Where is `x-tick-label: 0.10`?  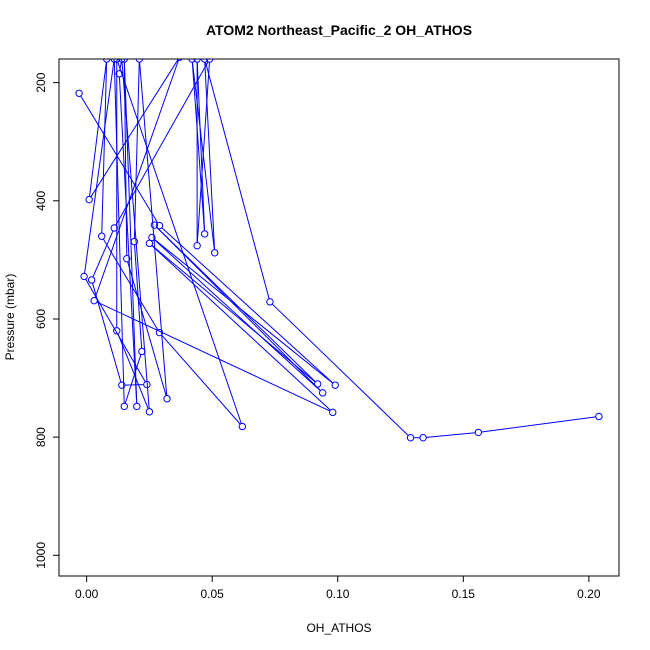
x-tick-label: 0.10 is located at coordinates (338, 594).